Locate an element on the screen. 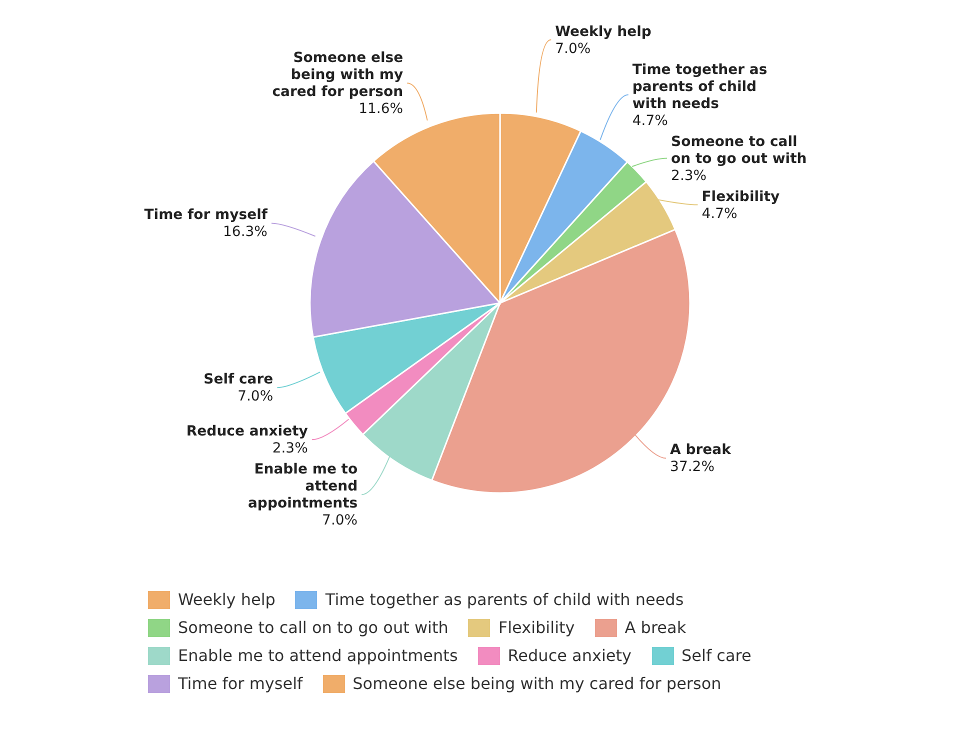 This screenshot has width=969, height=739. slice-label: Time together as parents of child with needs is located at coordinates (700, 87).